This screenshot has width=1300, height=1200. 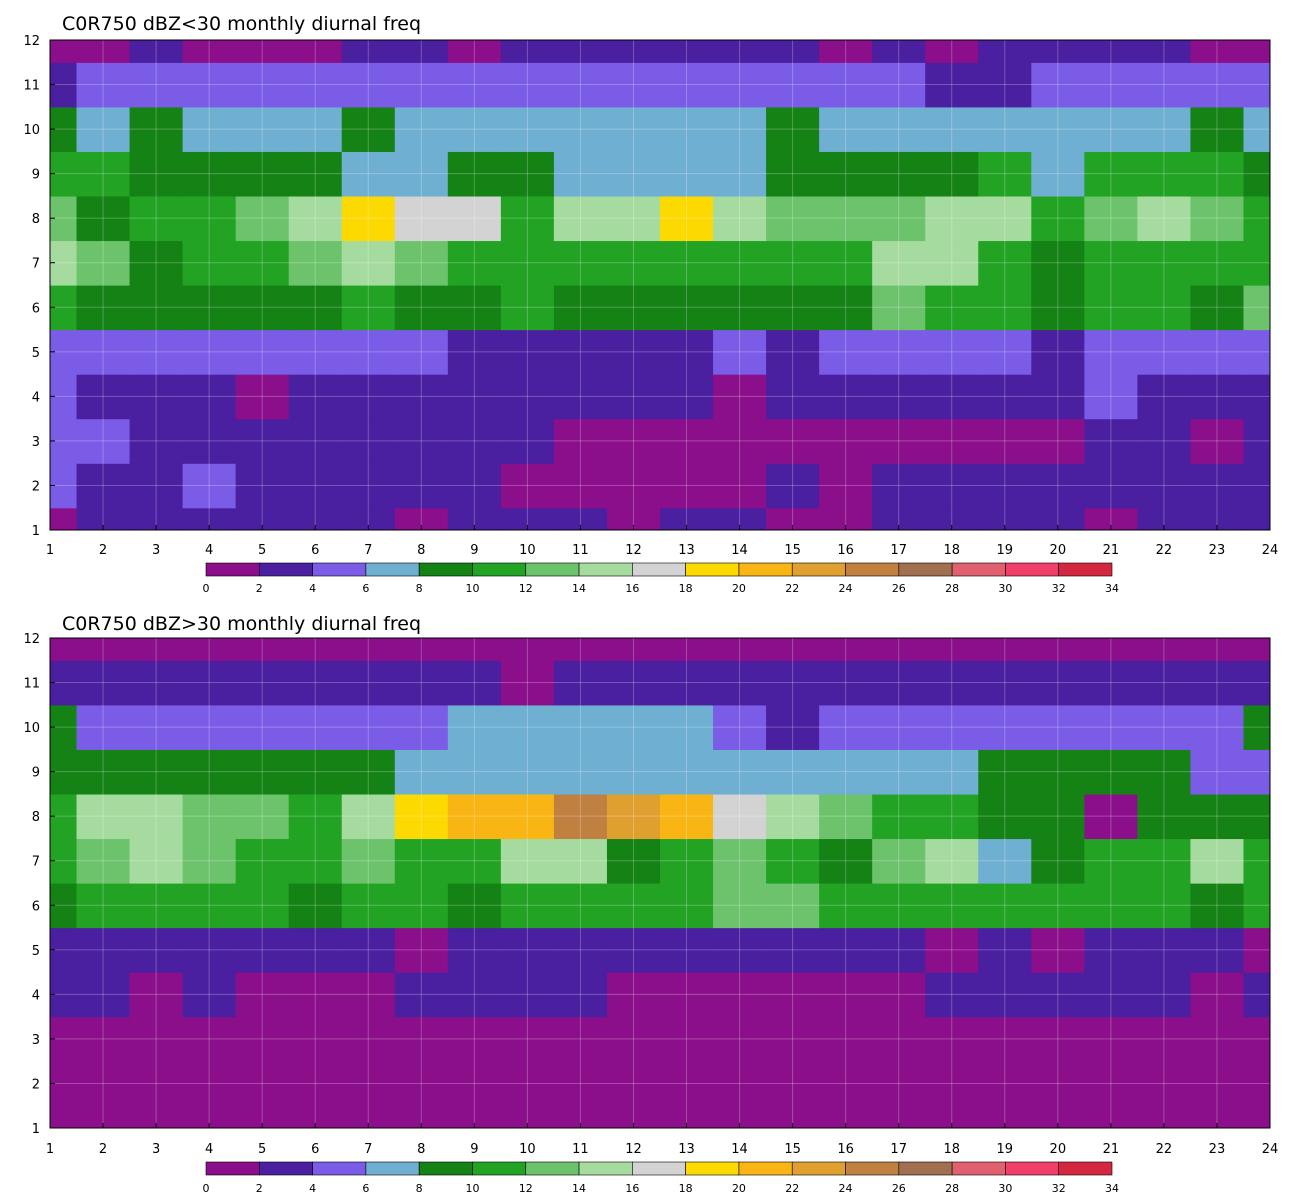 What do you see at coordinates (1005, 550) in the screenshot?
I see `x-tick-label: 19` at bounding box center [1005, 550].